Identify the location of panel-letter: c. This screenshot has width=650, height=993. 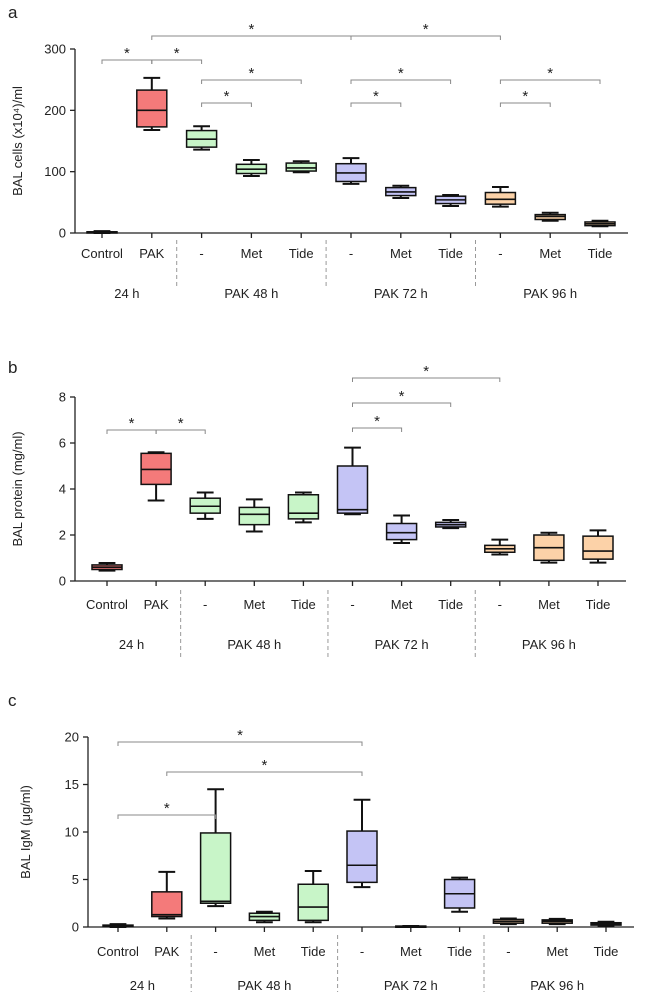
(12, 700).